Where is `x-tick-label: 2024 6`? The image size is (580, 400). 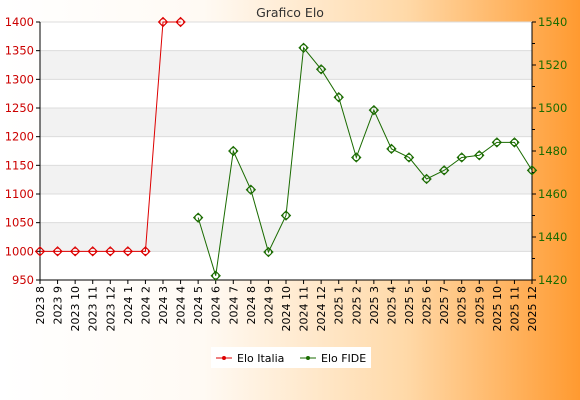 x-tick-label: 2024 6 is located at coordinates (216, 305).